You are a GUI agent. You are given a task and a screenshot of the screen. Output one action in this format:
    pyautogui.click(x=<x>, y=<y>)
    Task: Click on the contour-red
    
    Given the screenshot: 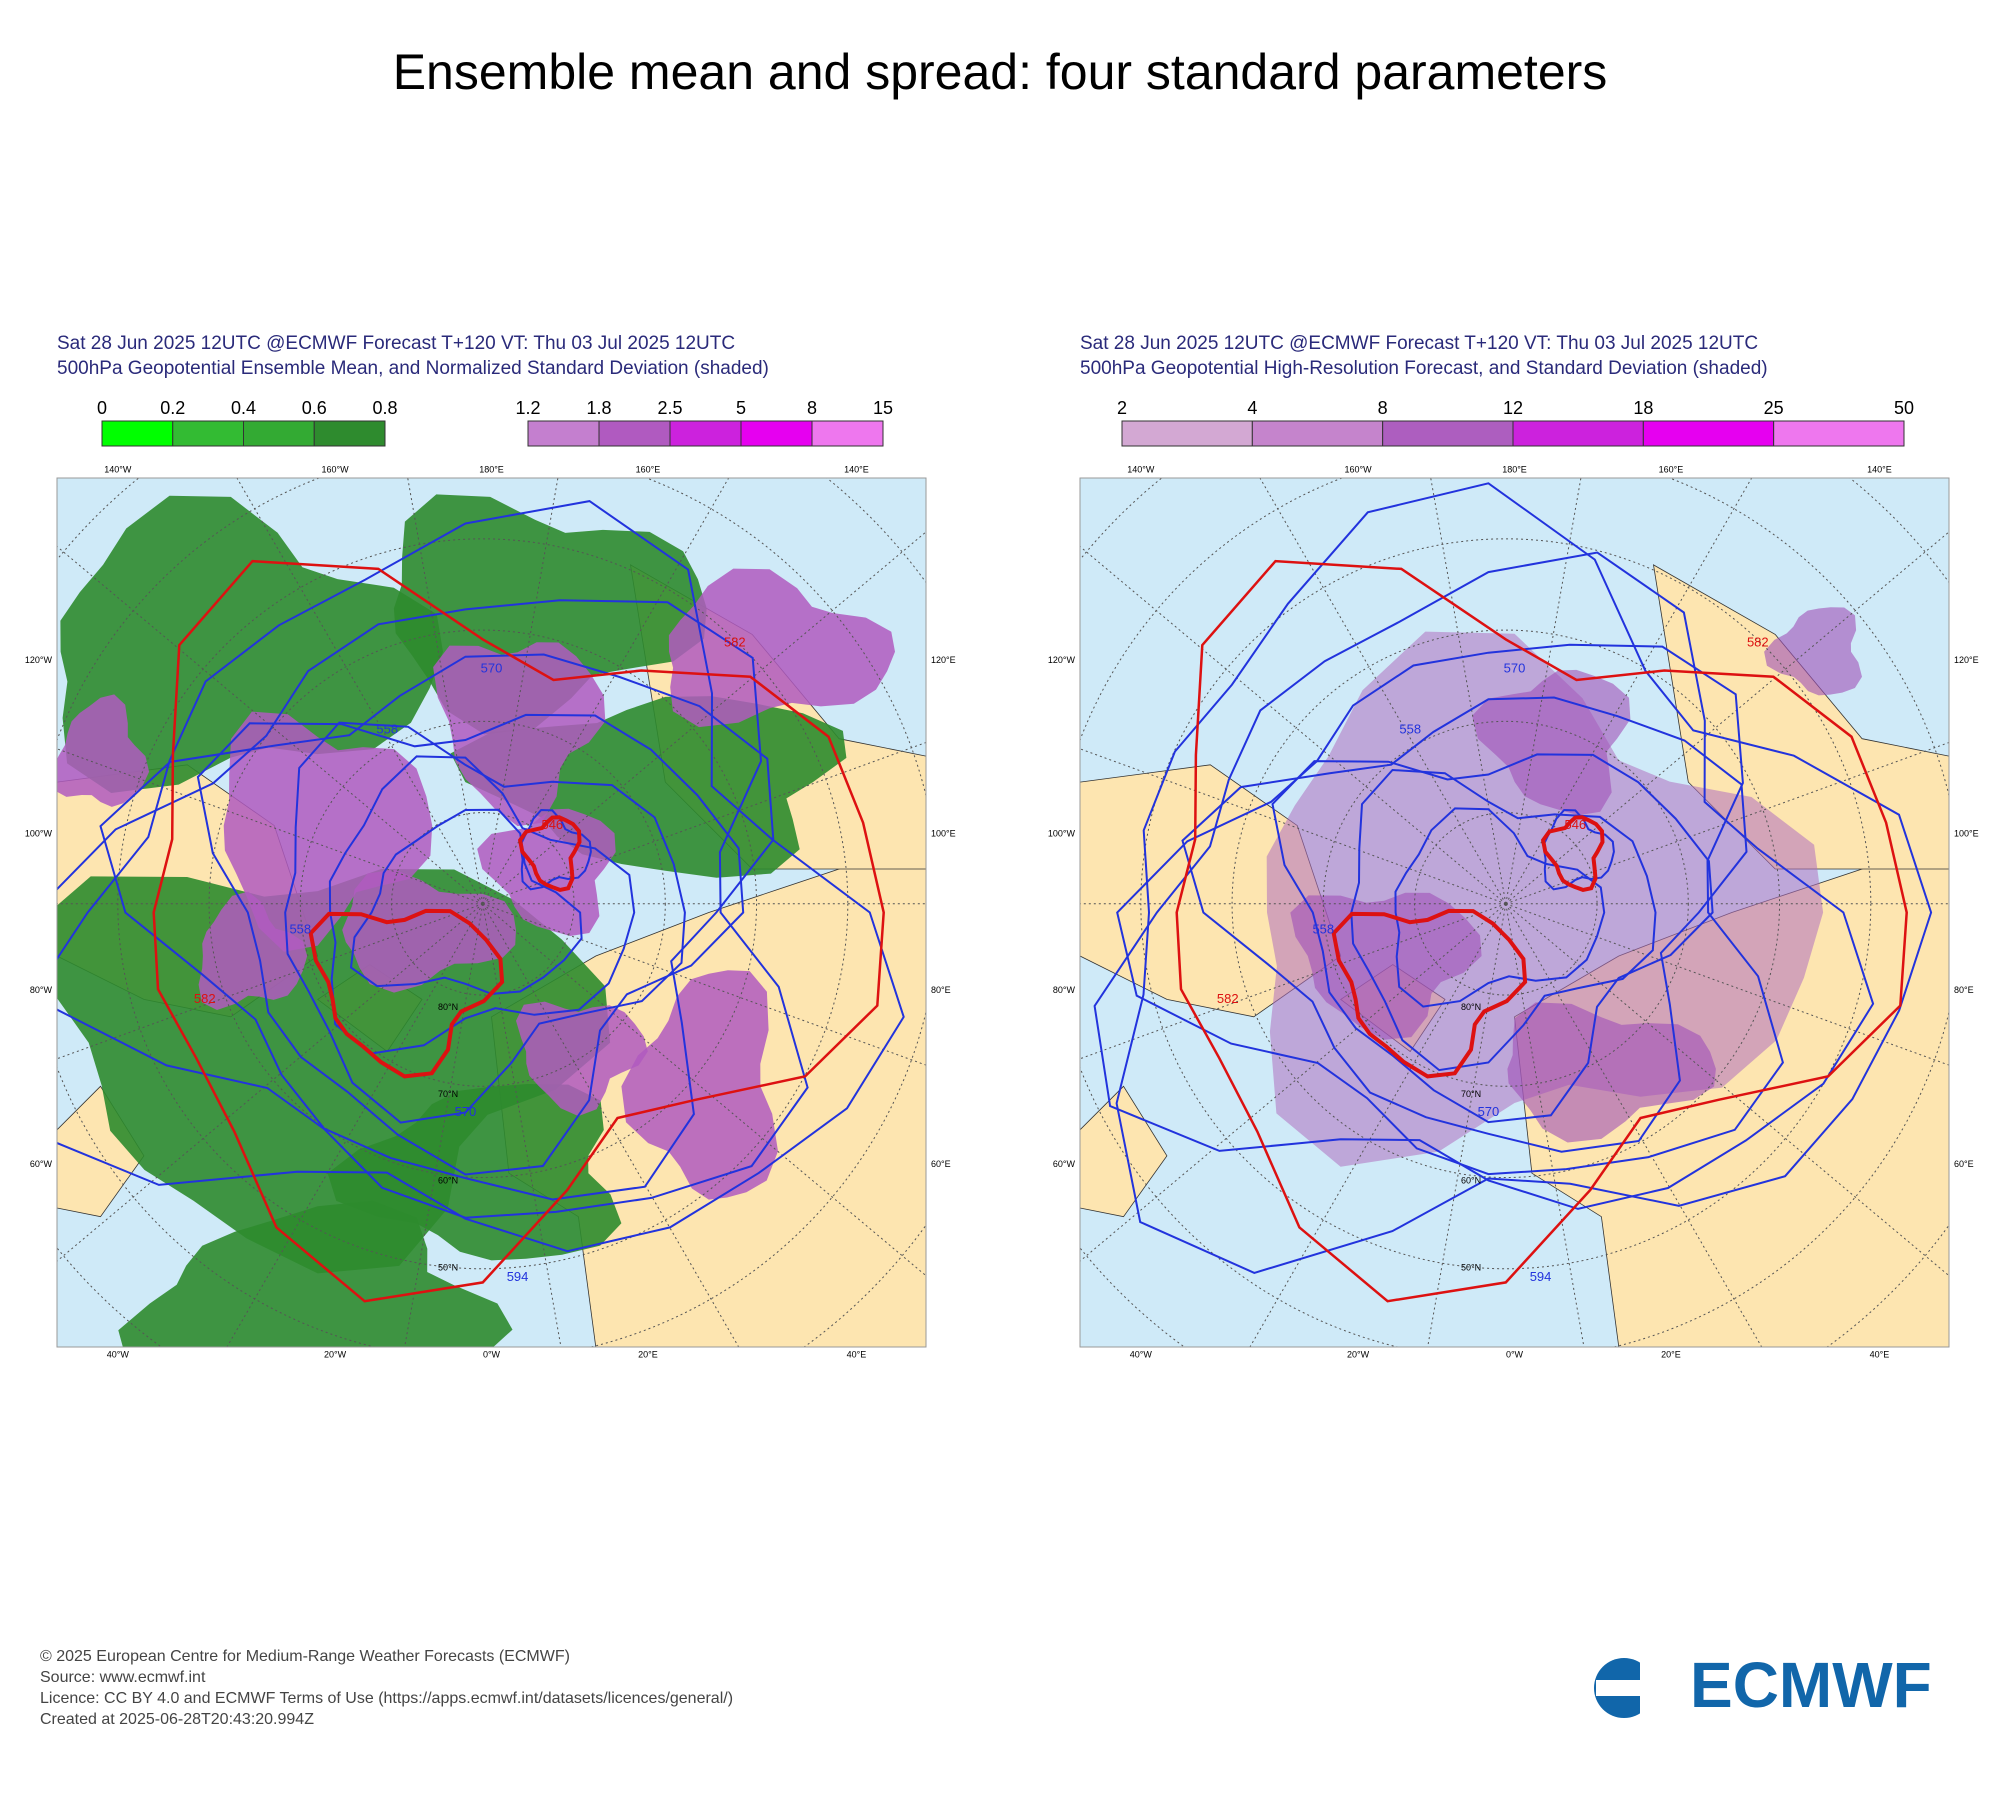 What is the action you would take?
    pyautogui.click(x=406, y=993)
    